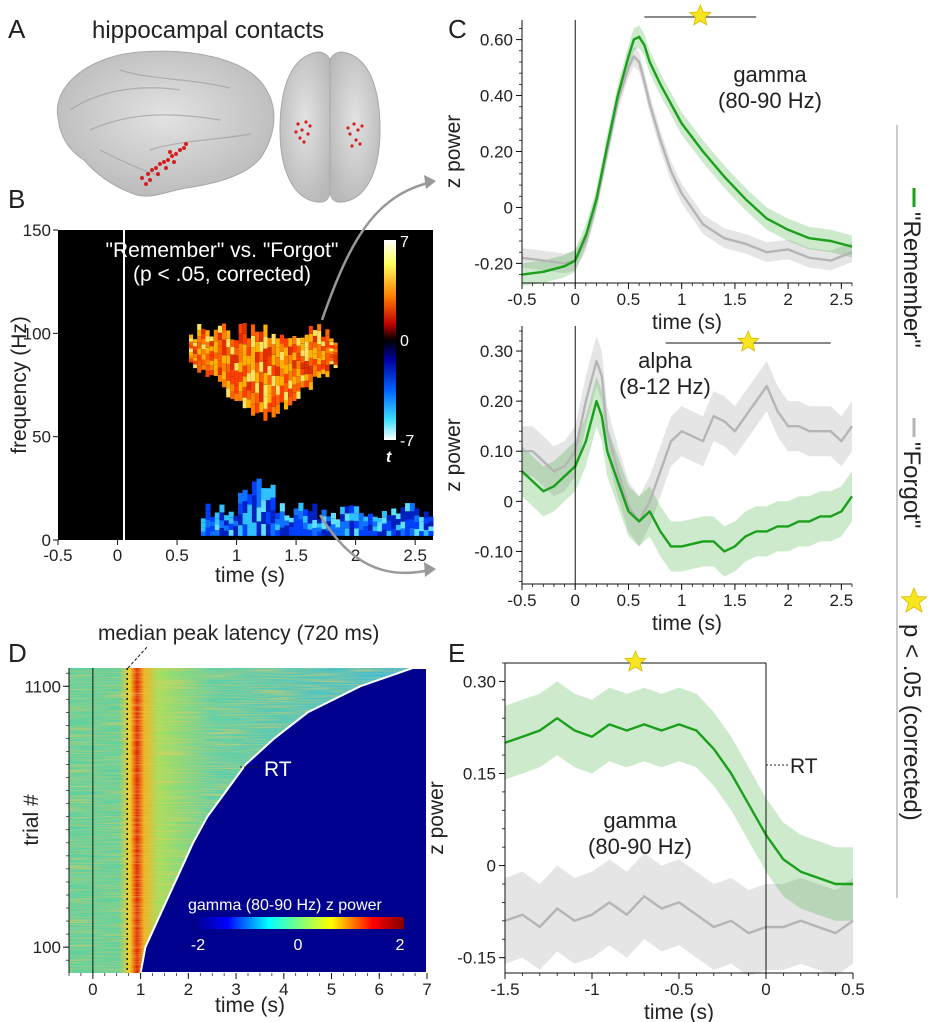  What do you see at coordinates (296, 555) in the screenshot?
I see `x-tick-label: 1.5` at bounding box center [296, 555].